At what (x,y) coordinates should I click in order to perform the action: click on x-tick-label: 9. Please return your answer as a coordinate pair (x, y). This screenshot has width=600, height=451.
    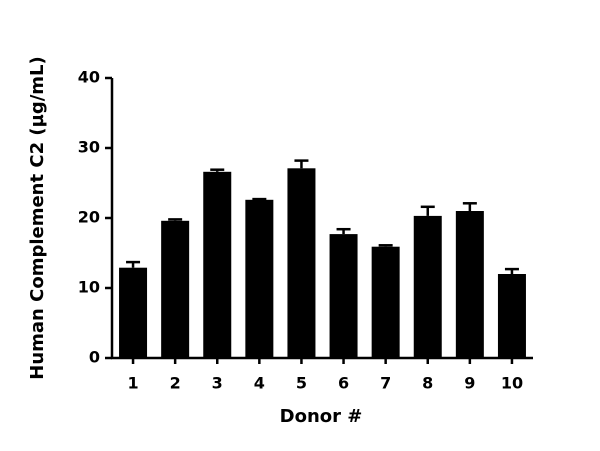
    Looking at the image, I should click on (469, 383).